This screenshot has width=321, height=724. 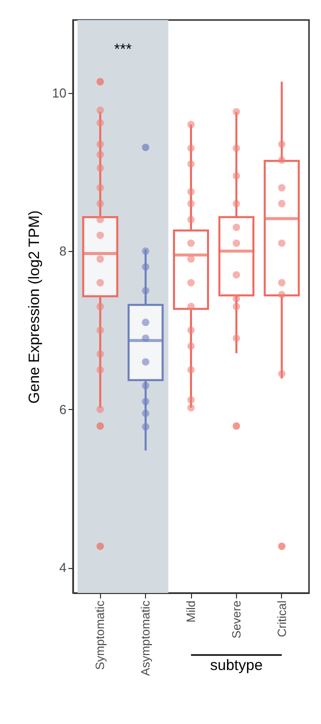 What do you see at coordinates (236, 665) in the screenshot?
I see `text: subtype` at bounding box center [236, 665].